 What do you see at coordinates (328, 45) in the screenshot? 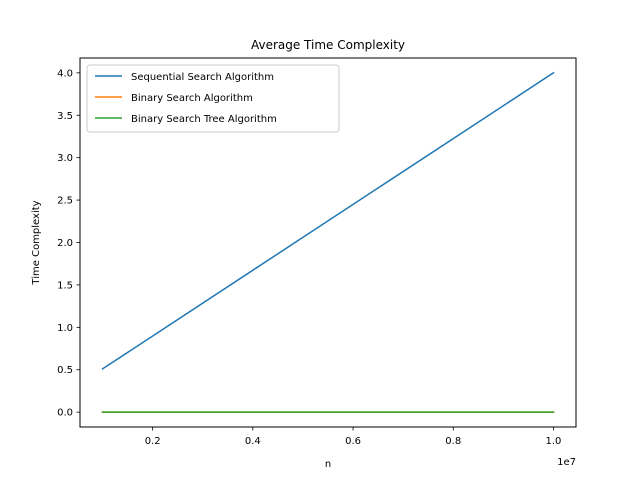
I see `chart-title: Average Time Complexity` at bounding box center [328, 45].